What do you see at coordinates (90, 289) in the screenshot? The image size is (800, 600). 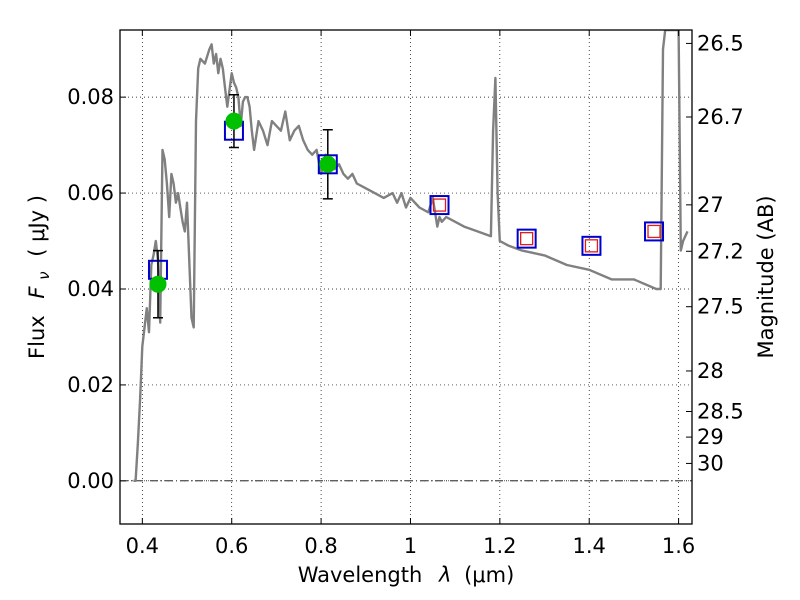 I see `y-tick-label: 0.04` at bounding box center [90, 289].